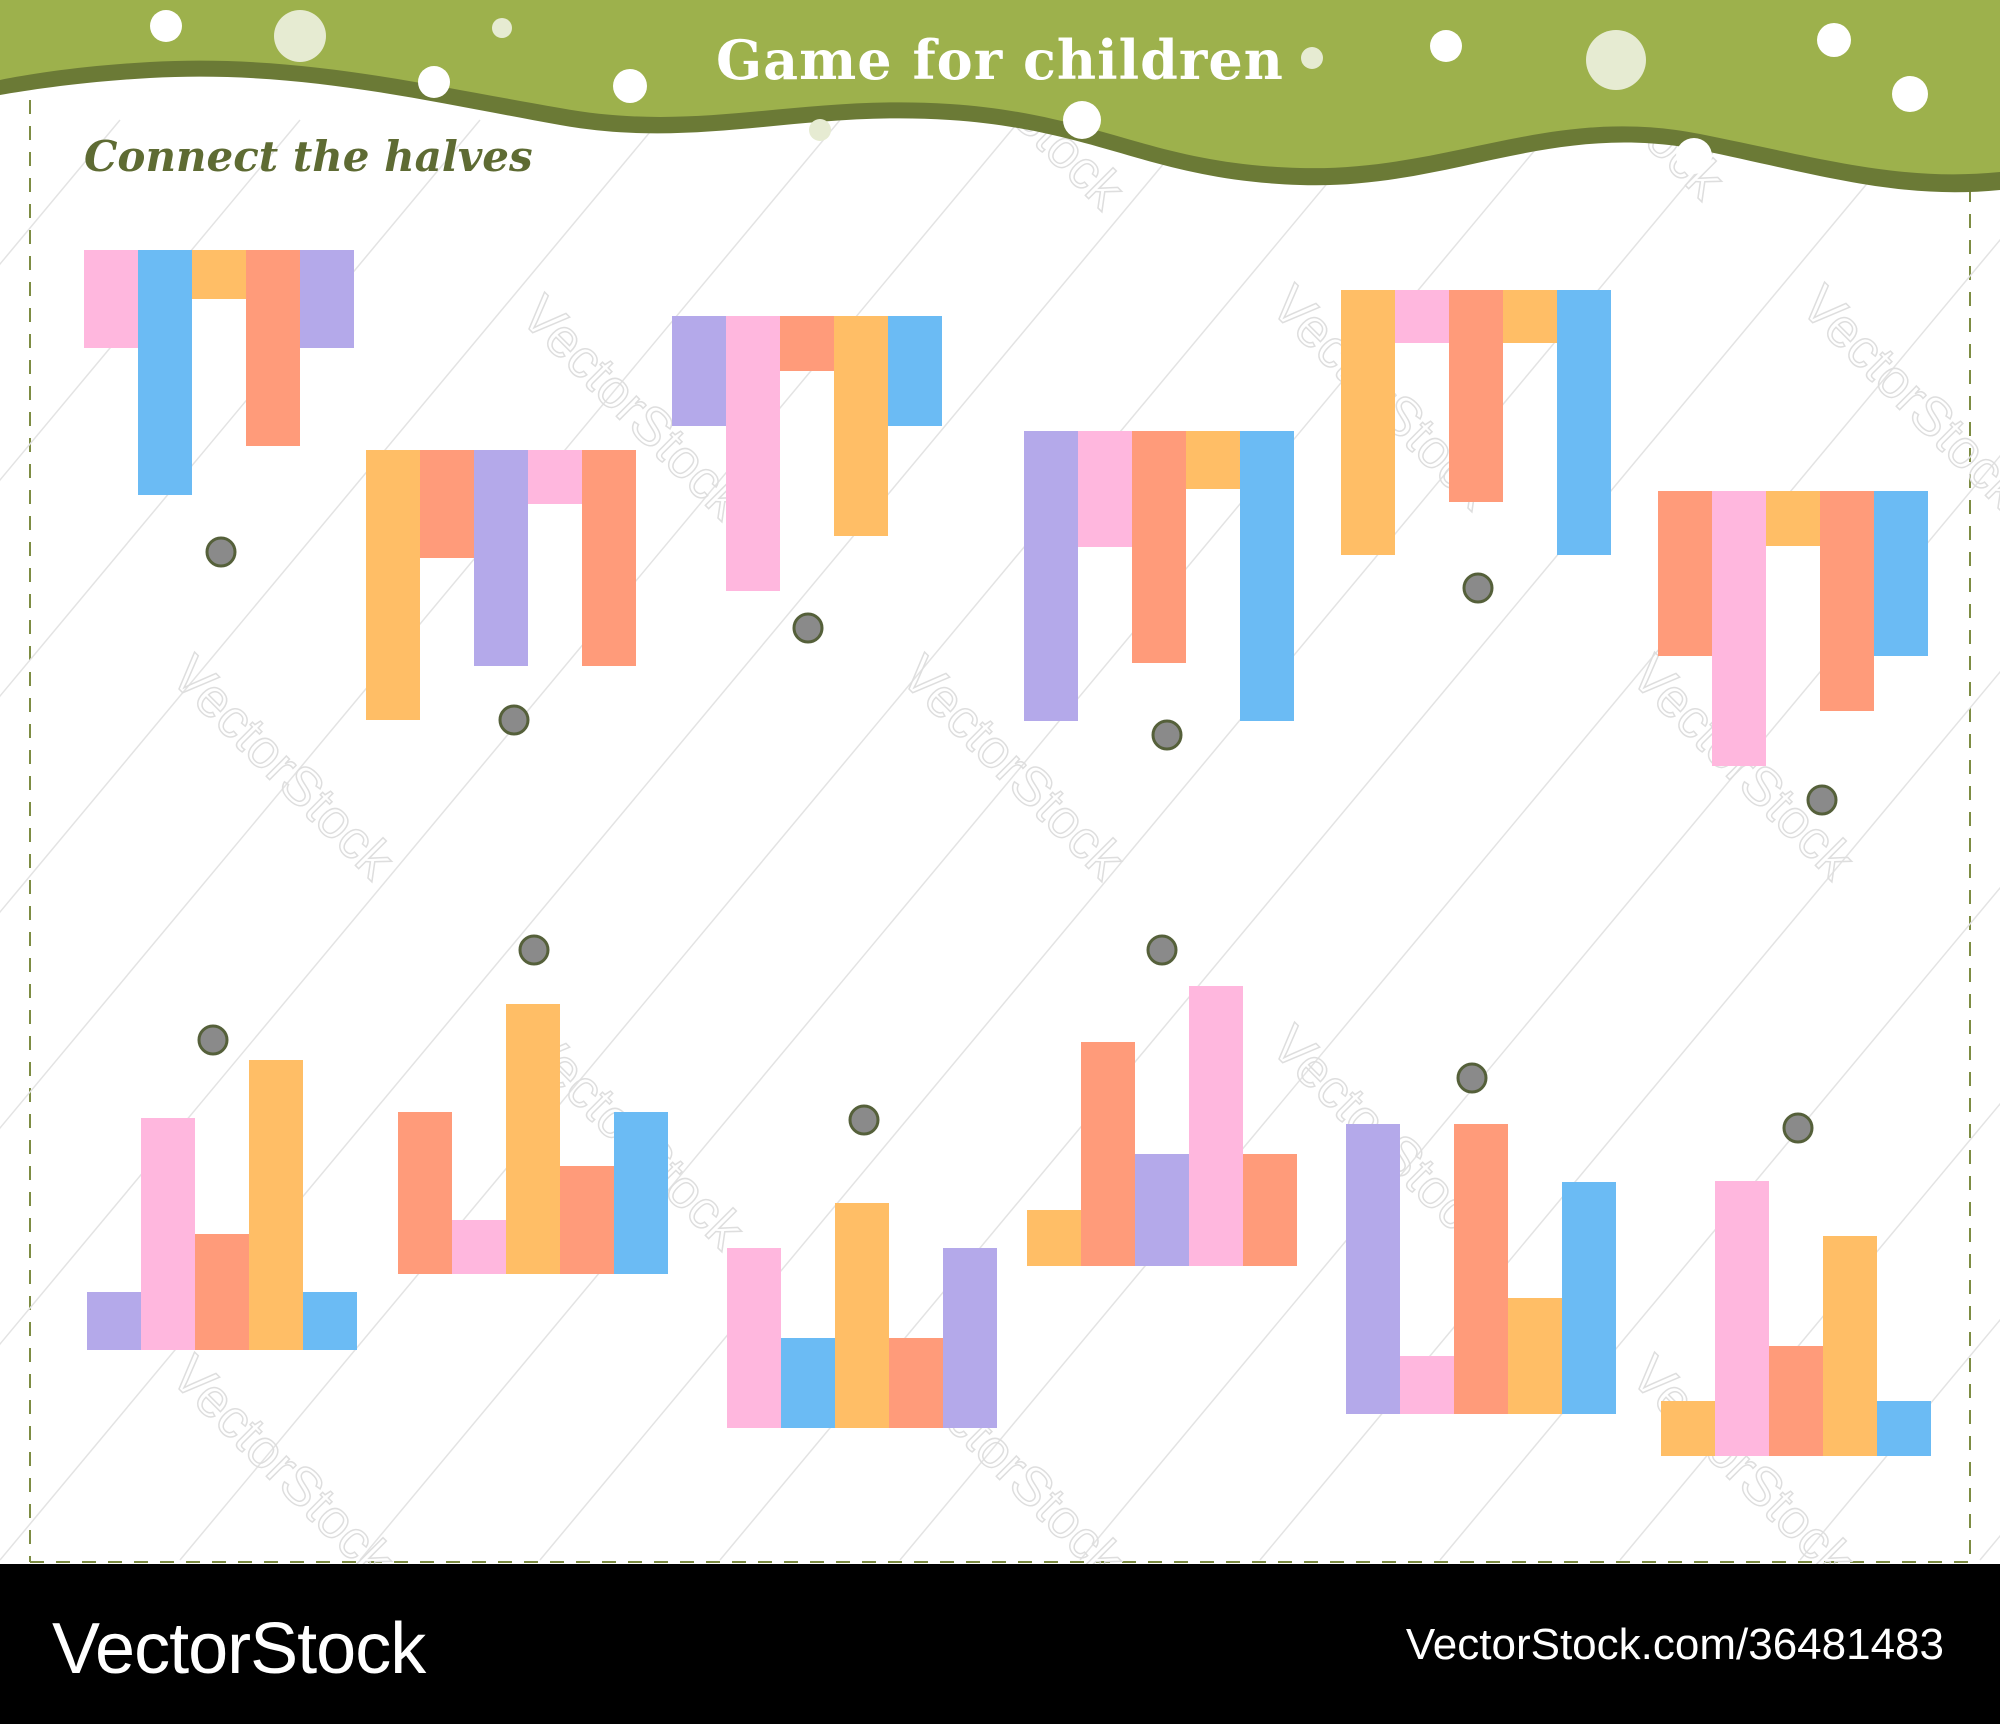 Image resolution: width=2000 pixels, height=1724 pixels. Describe the element at coordinates (239, 1649) in the screenshot. I see `brand-logo: VectorStock` at that location.